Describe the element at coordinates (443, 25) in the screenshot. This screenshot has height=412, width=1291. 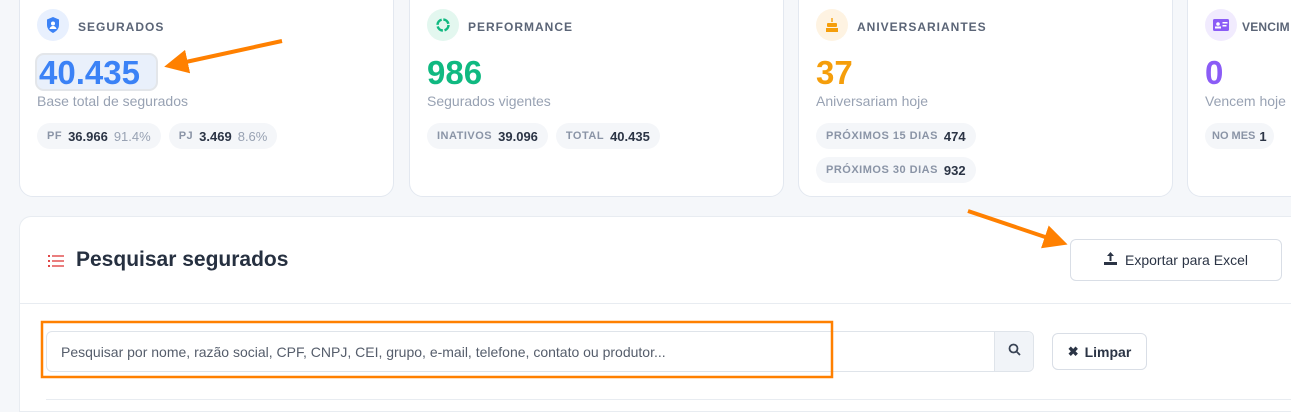
I see `ring-chart-icon` at that location.